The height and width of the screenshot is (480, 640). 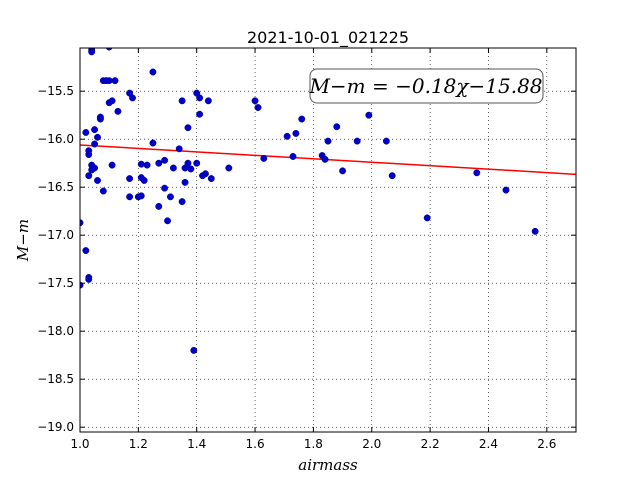 What do you see at coordinates (138, 444) in the screenshot?
I see `x-tick-label: 1.2` at bounding box center [138, 444].